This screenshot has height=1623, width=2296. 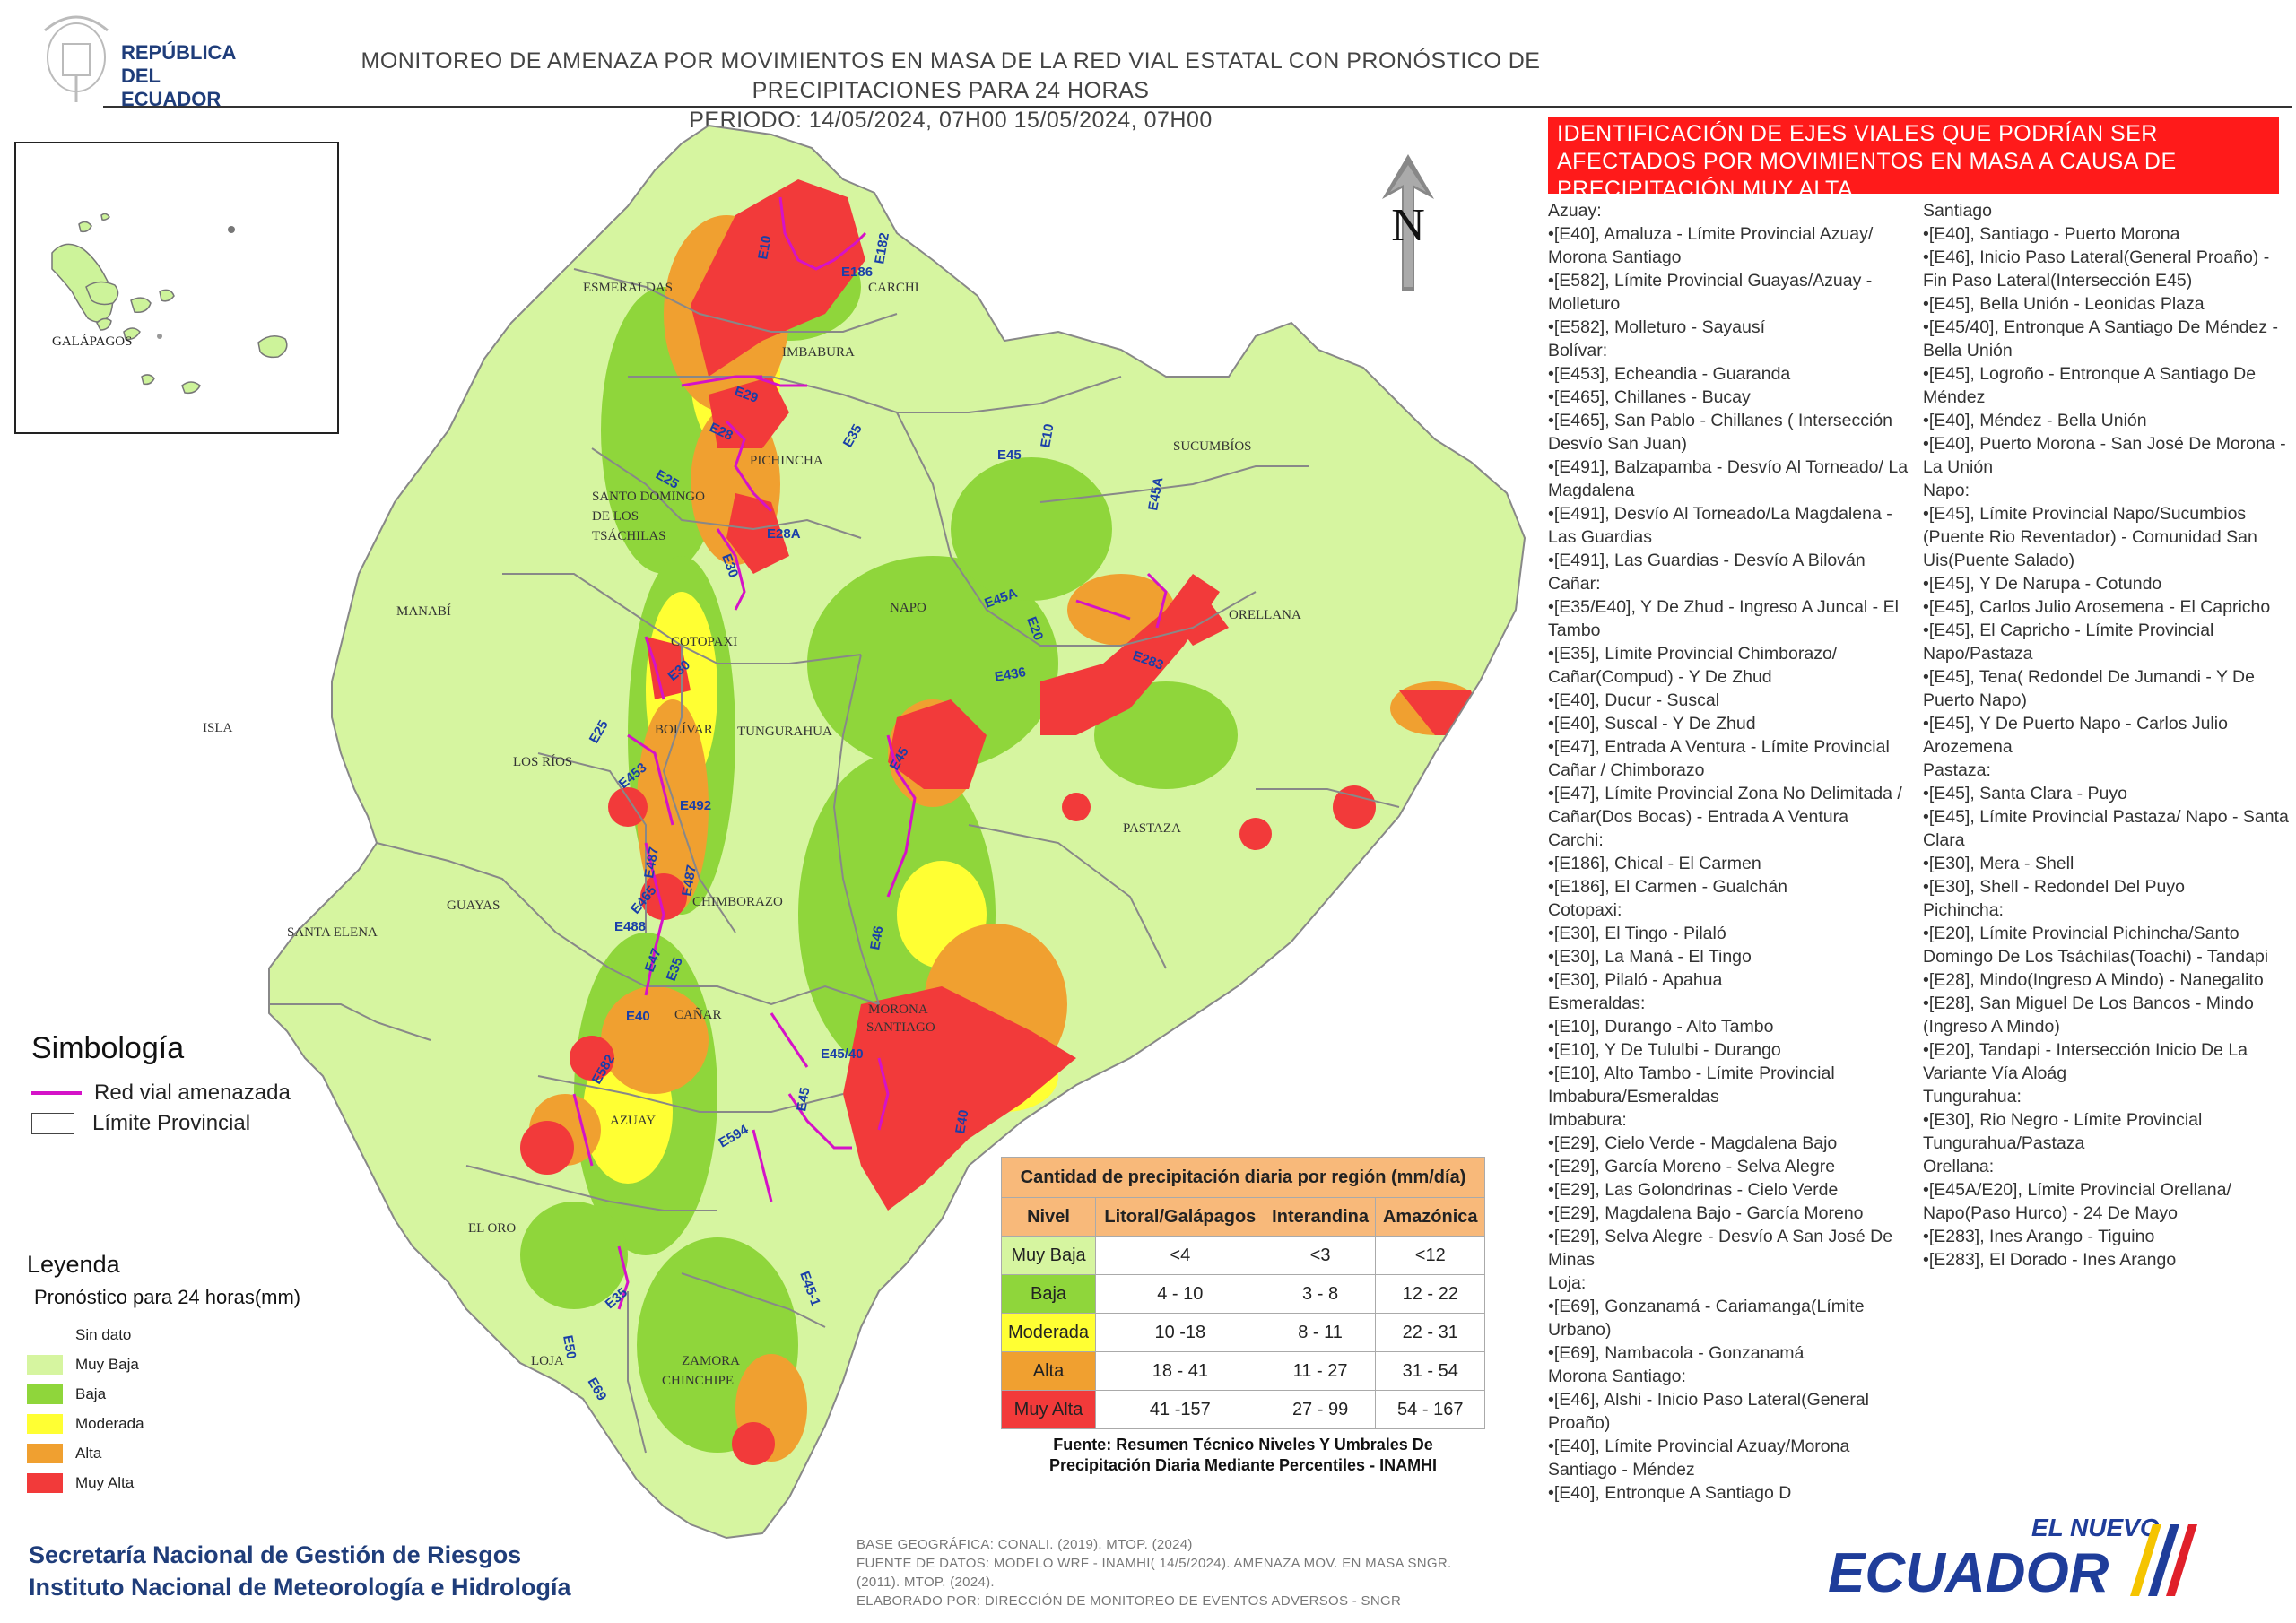 I want to click on legend-label: Muy Baja, so click(x=107, y=1364).